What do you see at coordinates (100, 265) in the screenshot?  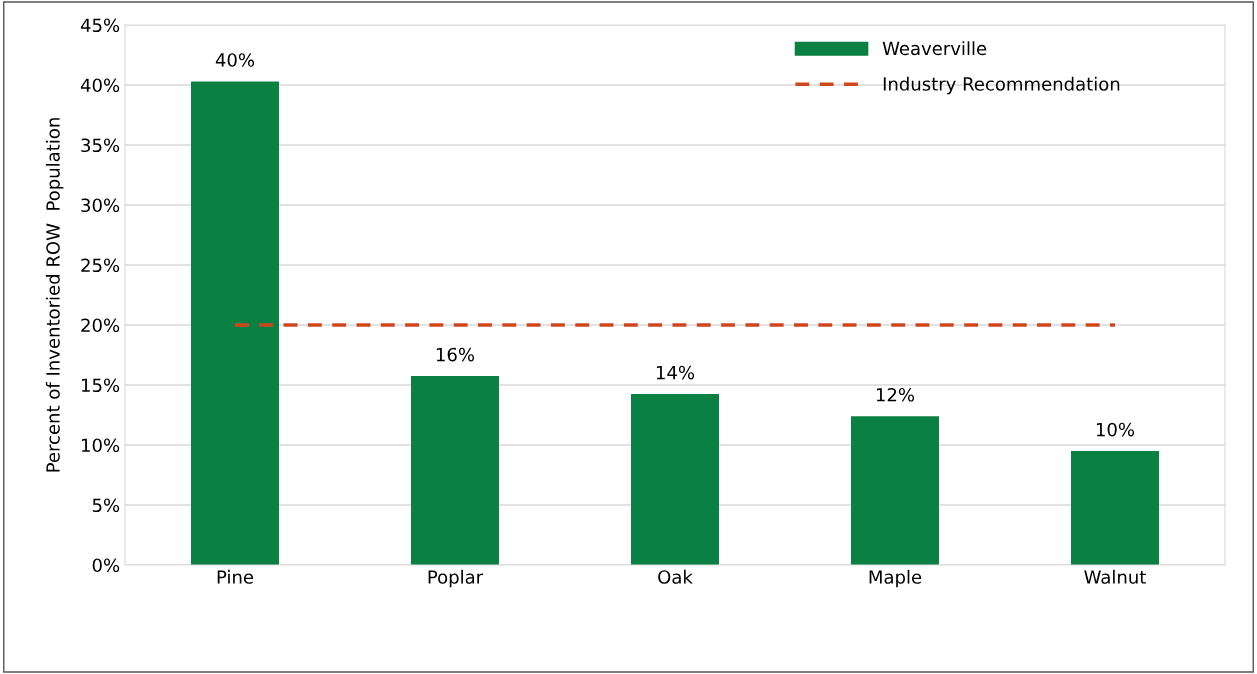 I see `y-tick-label: 25%` at bounding box center [100, 265].